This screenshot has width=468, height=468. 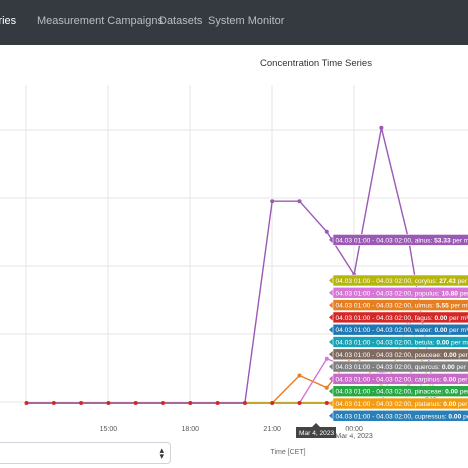 What do you see at coordinates (326, 358) in the screenshot?
I see `data-point-populus` at bounding box center [326, 358].